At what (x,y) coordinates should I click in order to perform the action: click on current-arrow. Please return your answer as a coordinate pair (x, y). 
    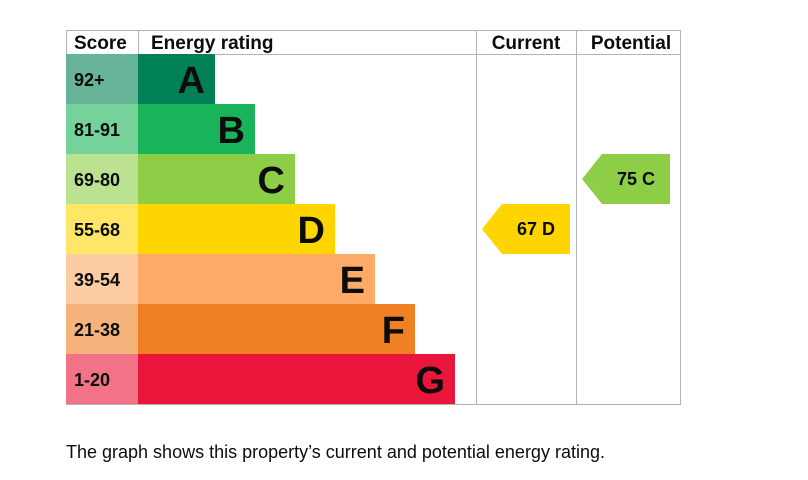
    Looking at the image, I should click on (526, 229).